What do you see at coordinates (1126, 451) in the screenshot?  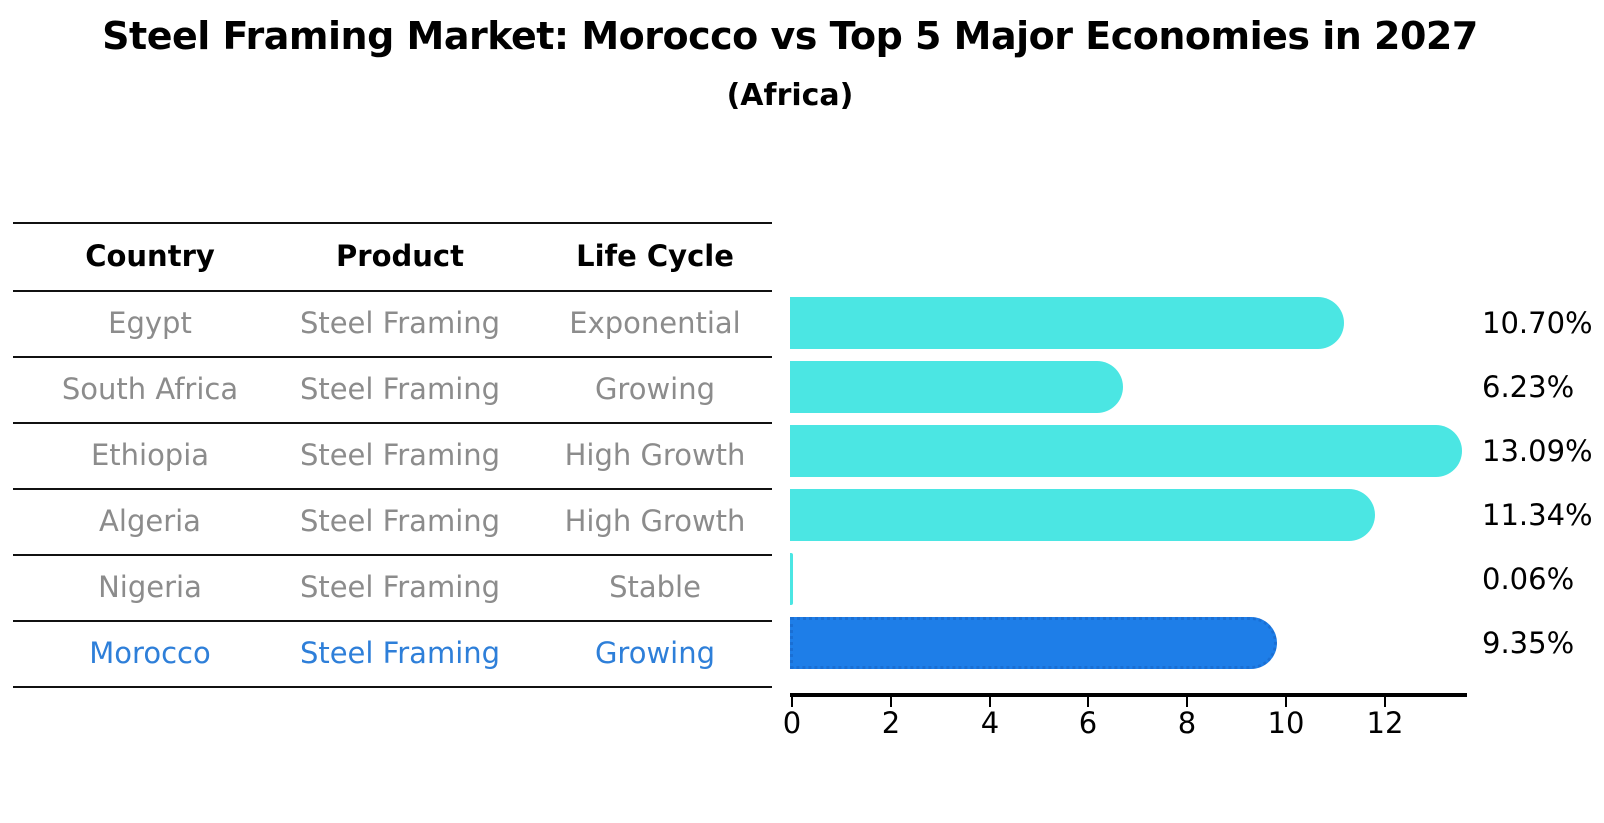 I see `bar-ethiopia` at bounding box center [1126, 451].